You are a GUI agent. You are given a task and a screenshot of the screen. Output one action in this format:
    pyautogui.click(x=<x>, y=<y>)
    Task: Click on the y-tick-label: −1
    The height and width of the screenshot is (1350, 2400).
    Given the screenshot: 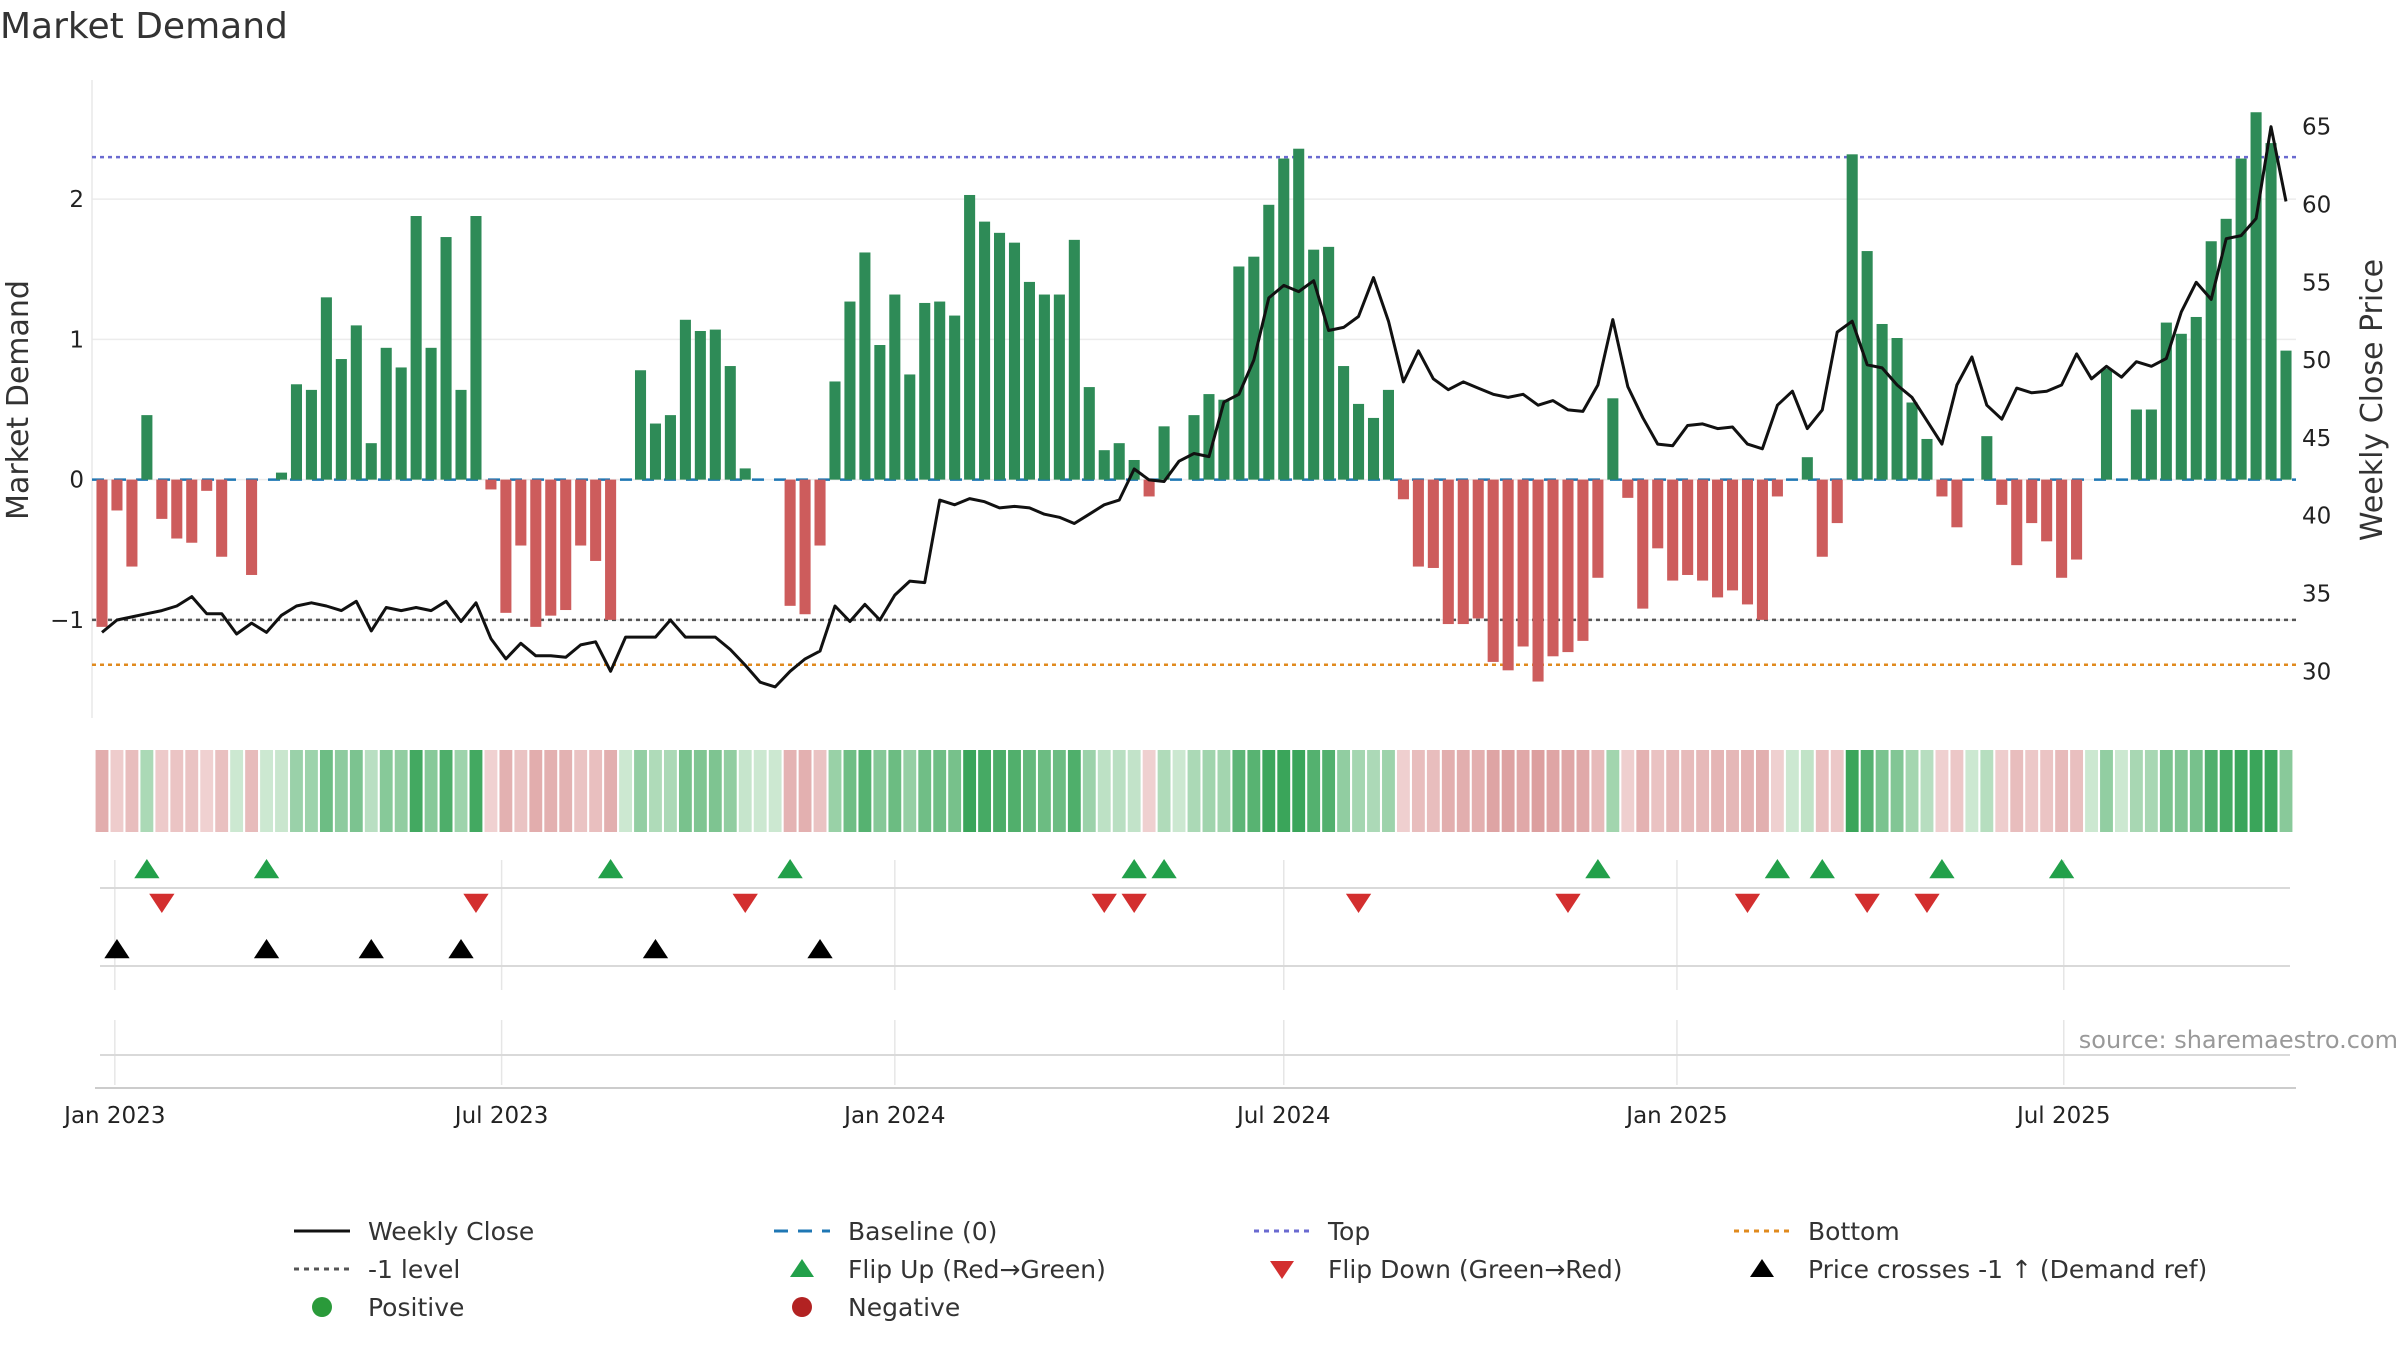 What is the action you would take?
    pyautogui.click(x=67, y=621)
    